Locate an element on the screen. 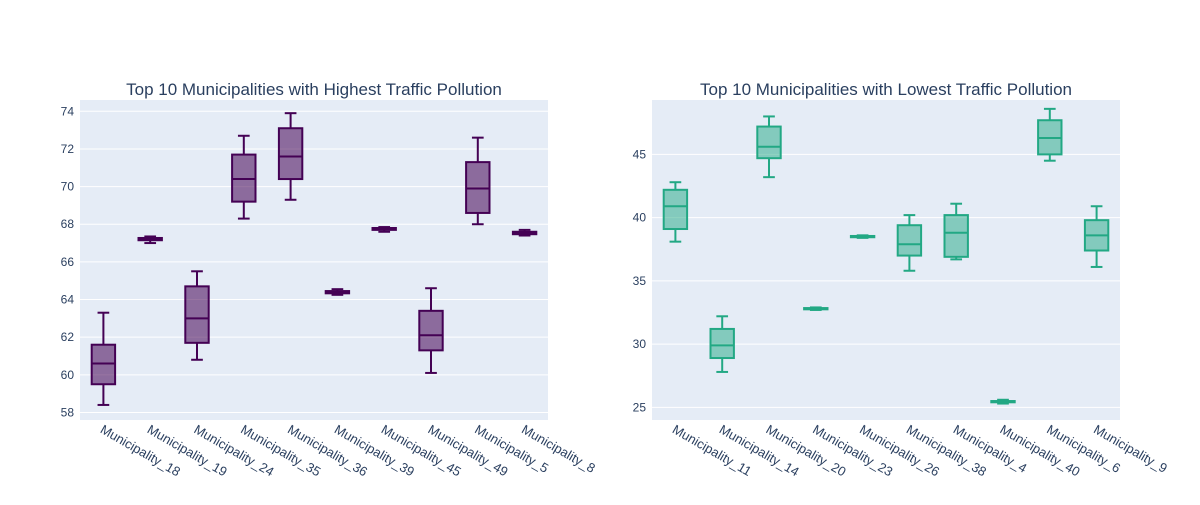 This screenshot has height=505, width=1200. y-tick-label: 58 is located at coordinates (68, 412).